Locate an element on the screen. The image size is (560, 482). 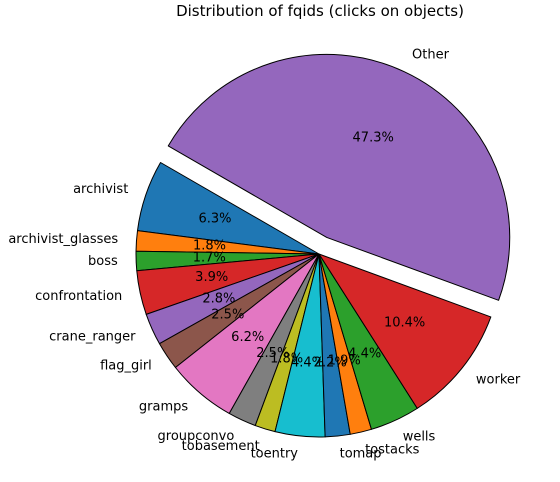
category-label-wells: wells is located at coordinates (419, 437).